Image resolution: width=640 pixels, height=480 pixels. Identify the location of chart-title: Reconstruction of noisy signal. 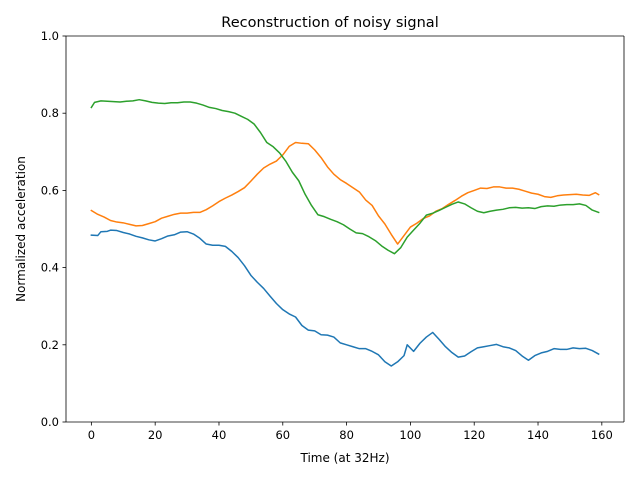
(329, 23).